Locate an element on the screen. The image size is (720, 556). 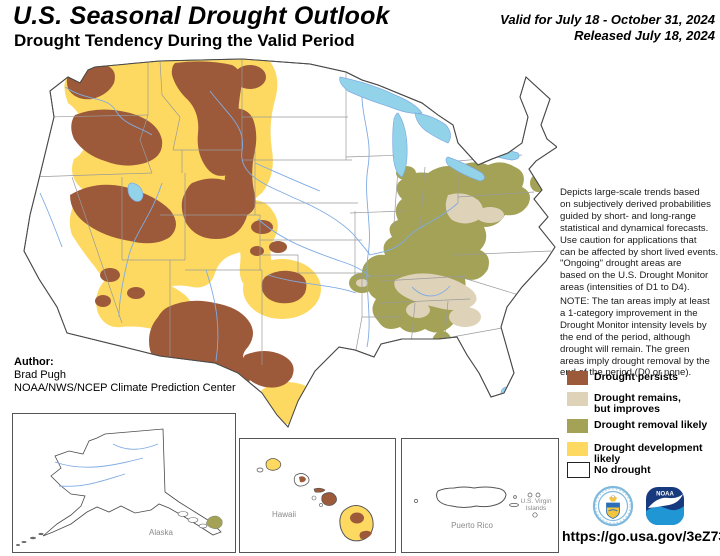
legend-label-persists: Drought persists is located at coordinates (636, 377).